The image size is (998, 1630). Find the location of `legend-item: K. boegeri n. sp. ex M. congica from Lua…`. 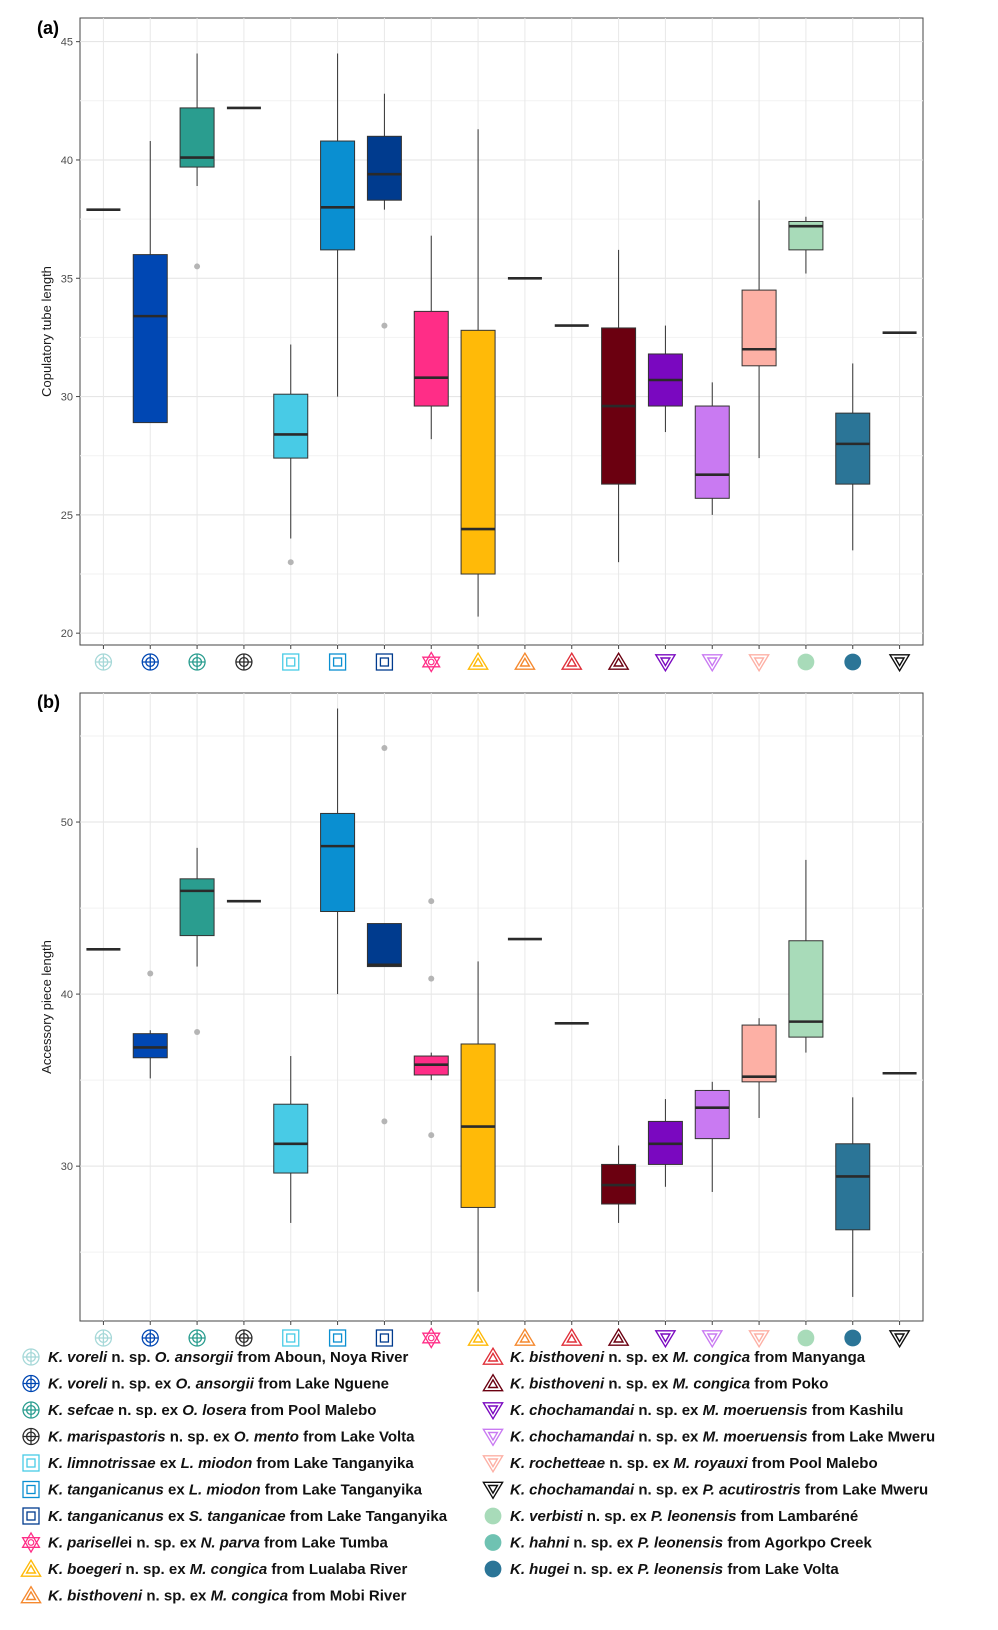

legend-item: K. boegeri n. sp. ex M. congica from Lua… is located at coordinates (213, 1568).